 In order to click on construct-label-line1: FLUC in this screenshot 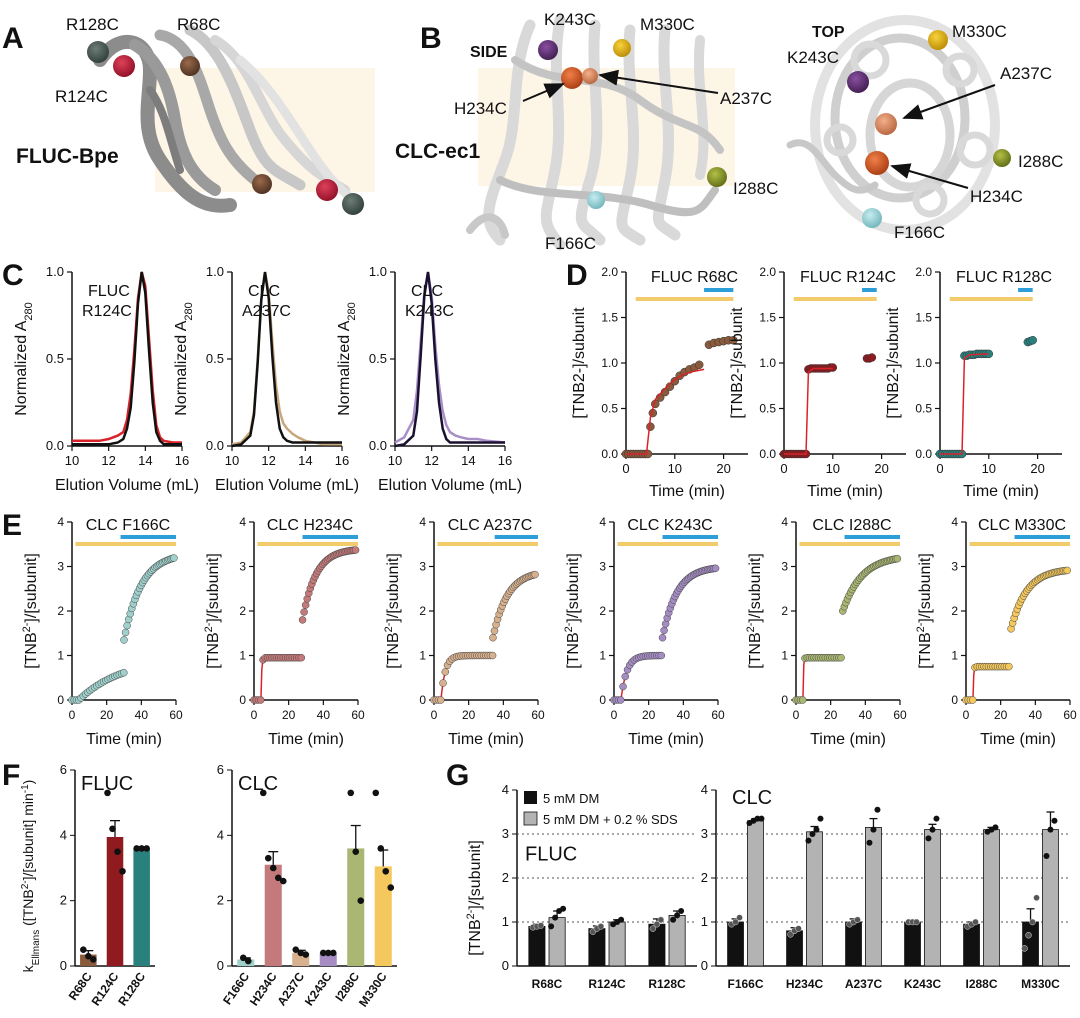, I will do `click(109, 291)`.